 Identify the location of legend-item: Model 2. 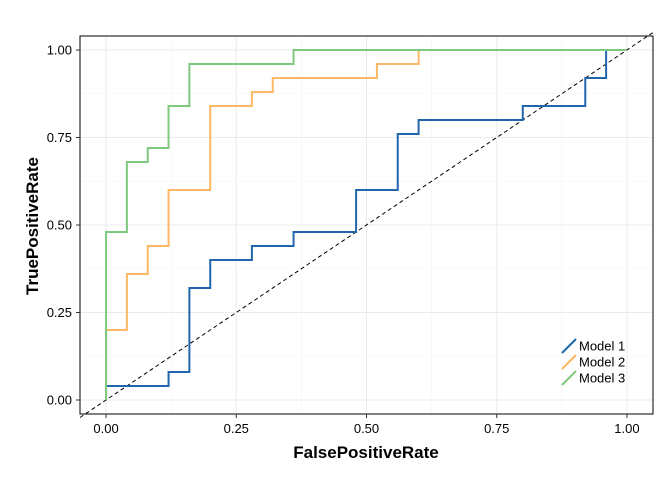
(593, 362).